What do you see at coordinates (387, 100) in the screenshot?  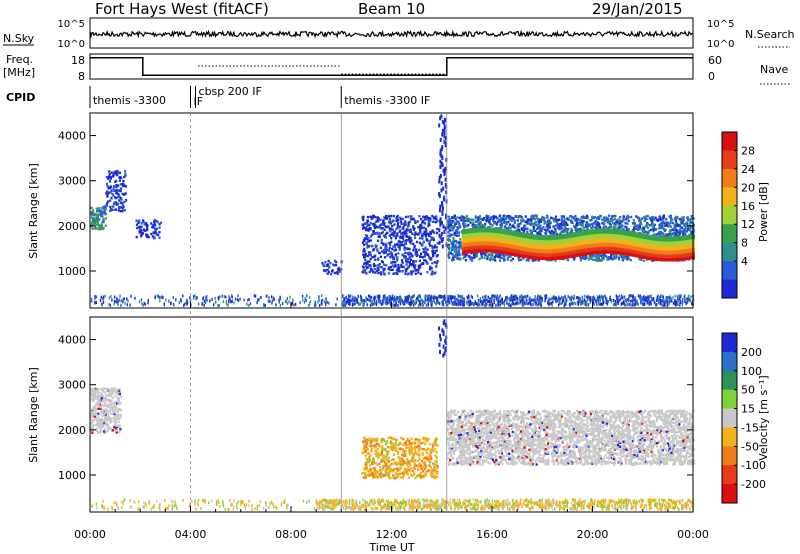 I see `cpid-segment-label-3: themis -3300 IF` at bounding box center [387, 100].